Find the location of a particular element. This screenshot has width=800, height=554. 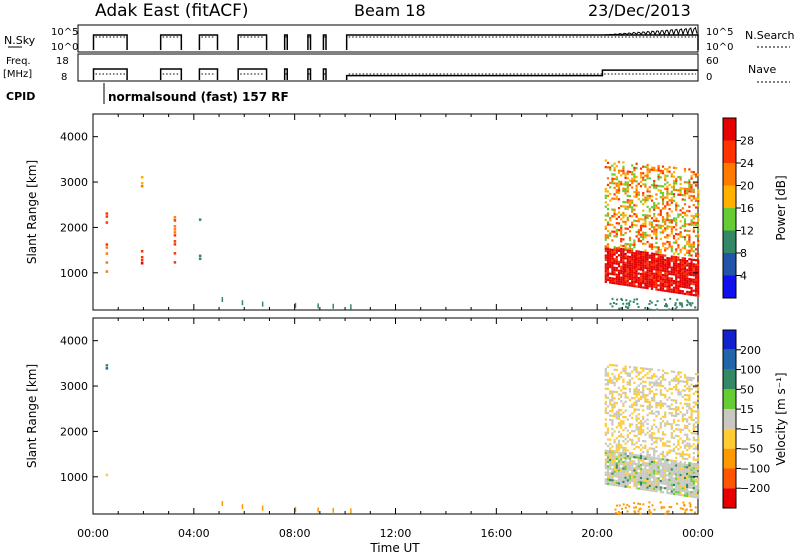

velocity-colorbar-block is located at coordinates (729, 438).